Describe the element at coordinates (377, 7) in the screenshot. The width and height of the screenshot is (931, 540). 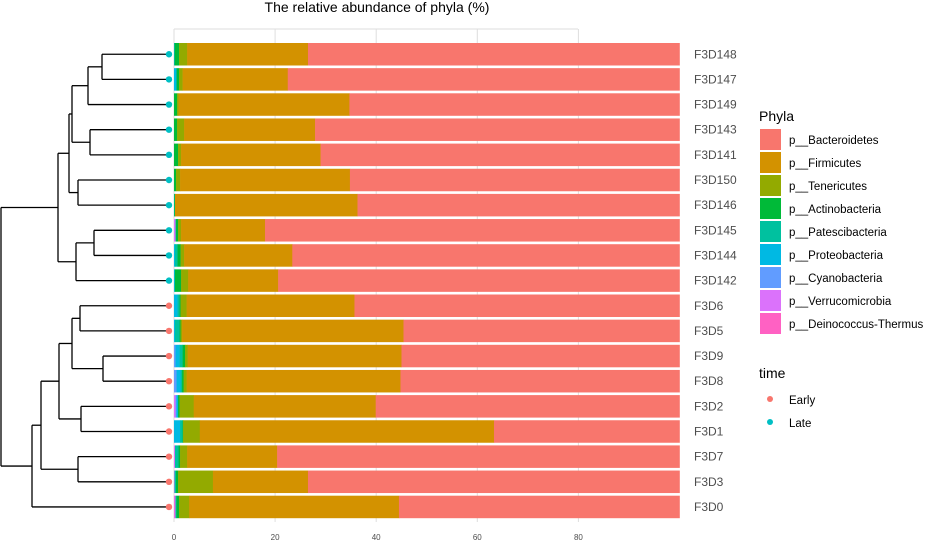
I see `chart-title: The relative abundance of phyla (%)` at that location.